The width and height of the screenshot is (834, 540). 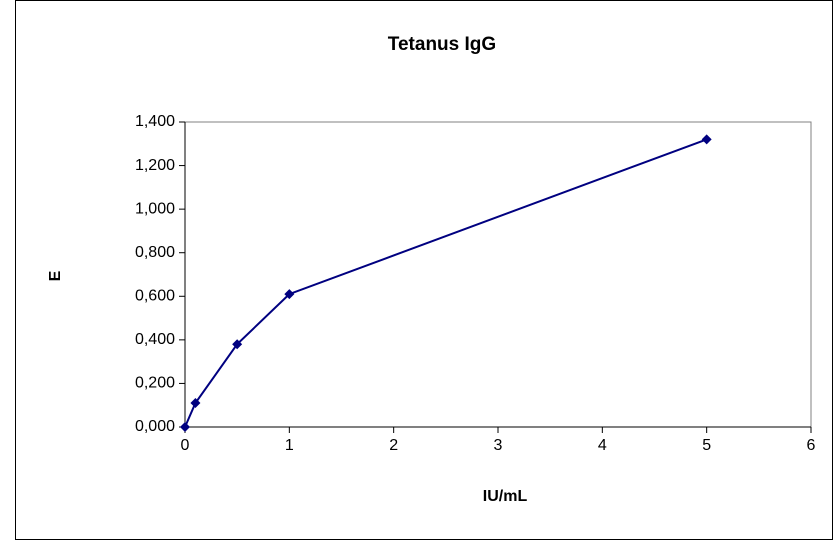 What do you see at coordinates (185, 445) in the screenshot?
I see `x-tick-label: 0` at bounding box center [185, 445].